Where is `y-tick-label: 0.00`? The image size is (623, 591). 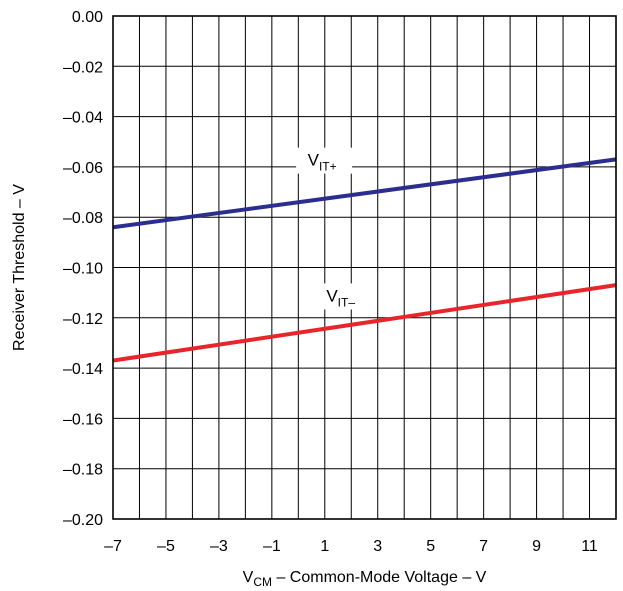
y-tick-label: 0.00 is located at coordinates (87, 17).